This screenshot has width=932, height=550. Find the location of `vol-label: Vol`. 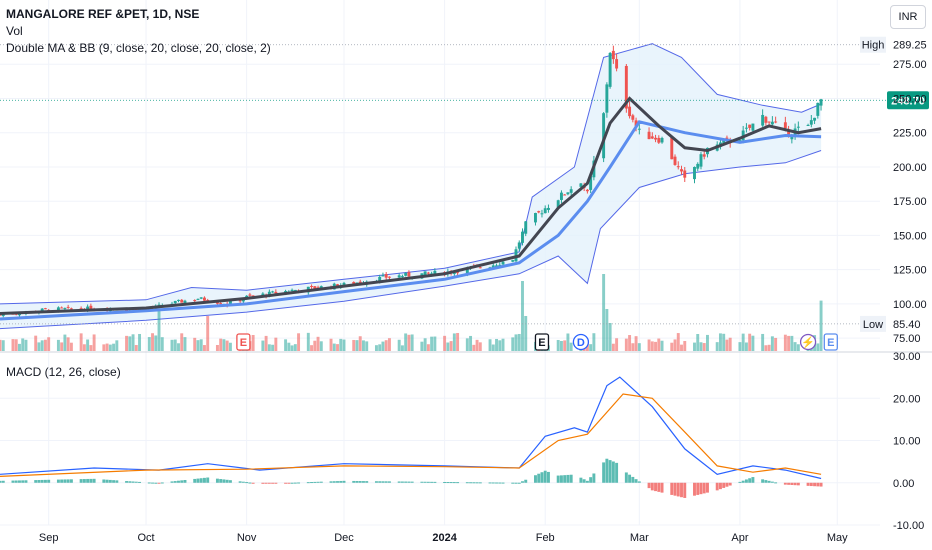

vol-label: Vol is located at coordinates (14, 31).